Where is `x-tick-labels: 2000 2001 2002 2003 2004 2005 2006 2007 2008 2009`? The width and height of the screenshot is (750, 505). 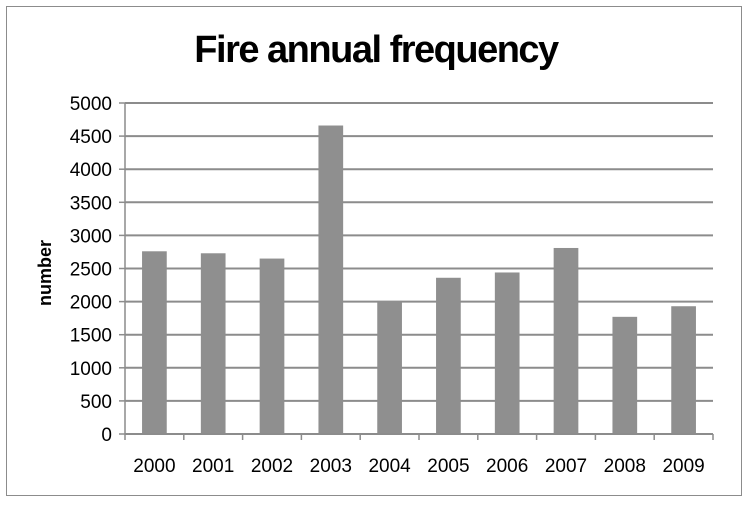 x-tick-labels: 2000 2001 2002 2003 2004 2005 2006 2007 2008 2009 is located at coordinates (418, 466).